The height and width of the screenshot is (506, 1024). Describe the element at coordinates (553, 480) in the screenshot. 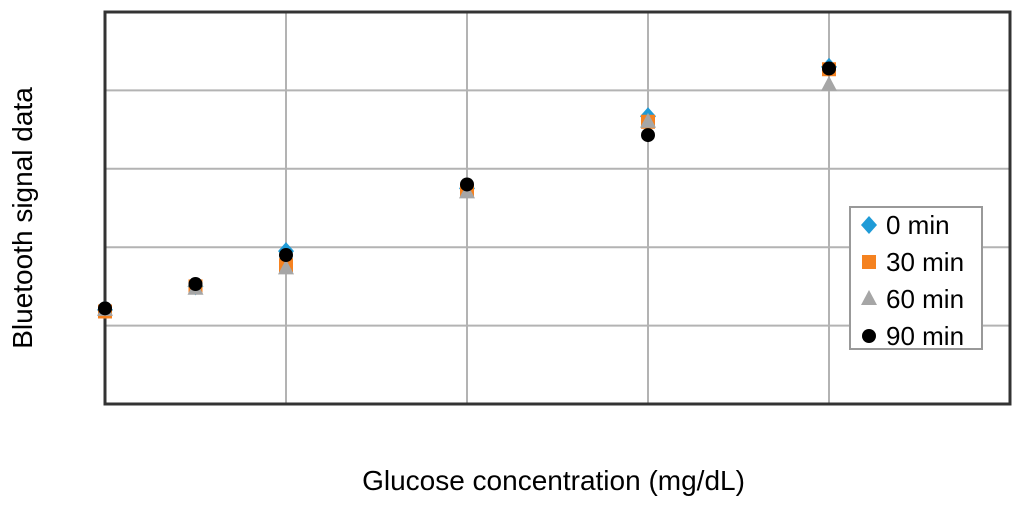

I see `x-axis-label: Glucose concentration (mg/dL)` at that location.